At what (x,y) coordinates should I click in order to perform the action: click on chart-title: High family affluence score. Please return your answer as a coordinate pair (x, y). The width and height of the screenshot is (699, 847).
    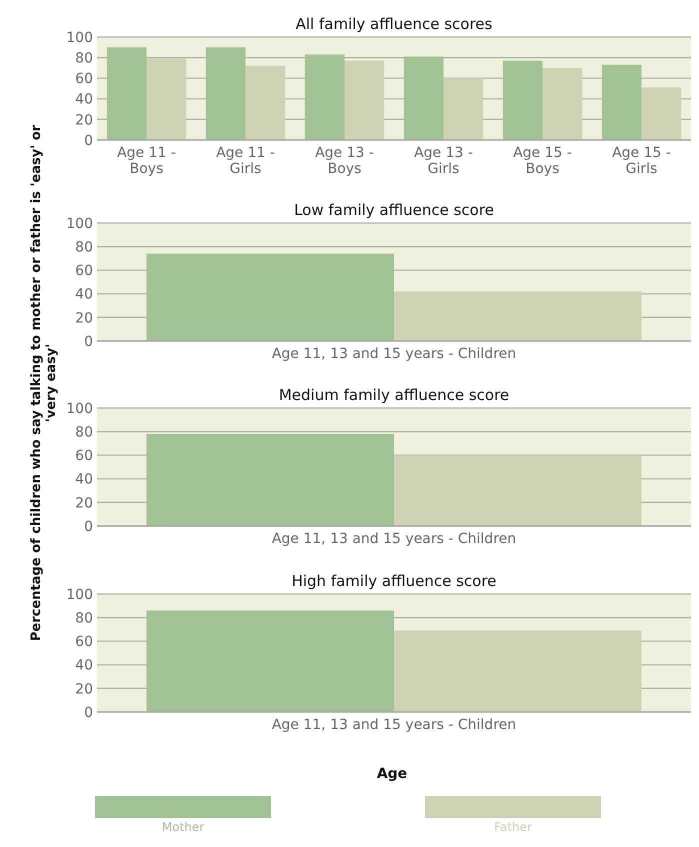
    Looking at the image, I should click on (394, 581).